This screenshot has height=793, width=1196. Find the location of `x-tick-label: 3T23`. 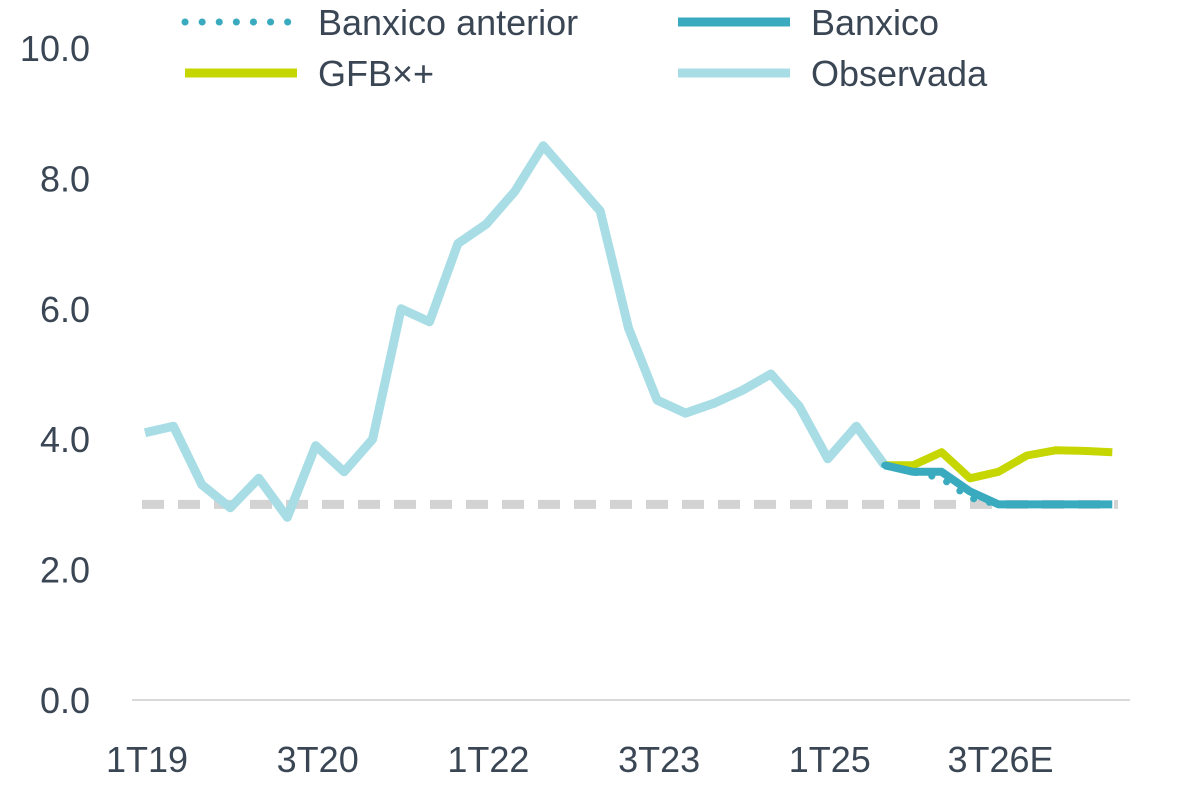

x-tick-label: 3T23 is located at coordinates (659, 759).